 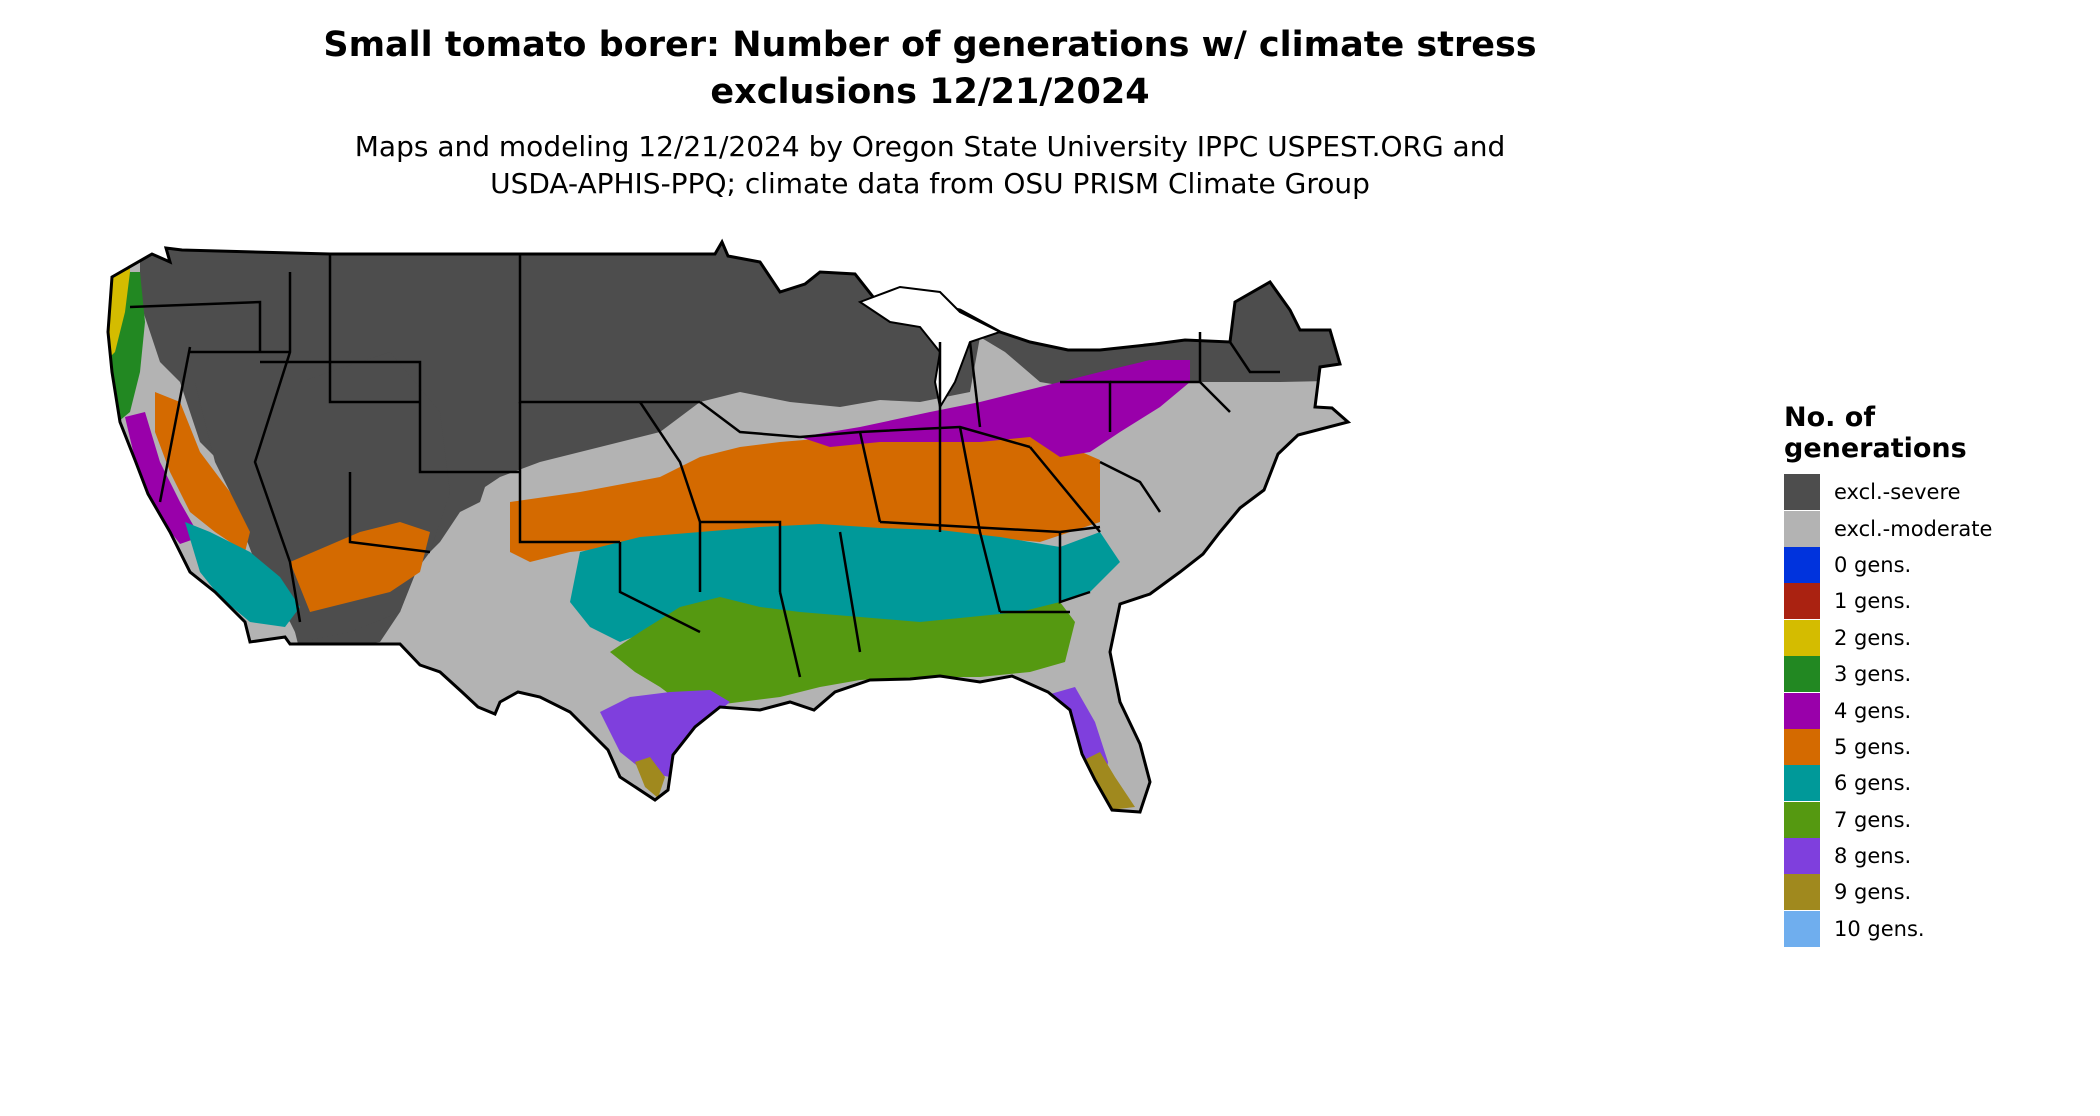 I want to click on legend-label: 1 gens., so click(x=1873, y=601).